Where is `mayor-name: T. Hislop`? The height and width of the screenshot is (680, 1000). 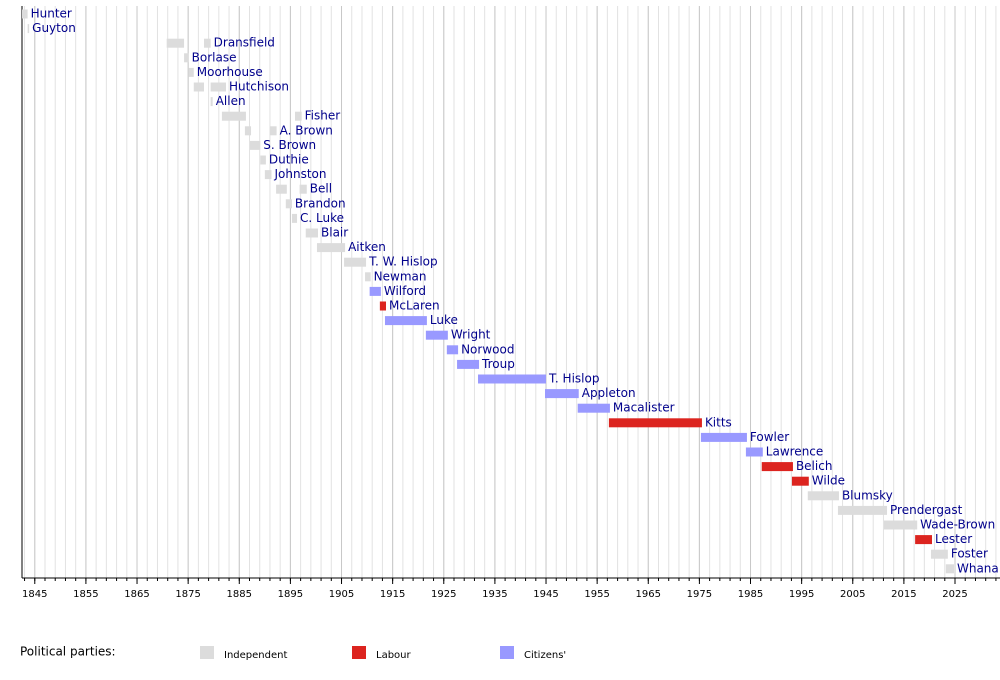
mayor-name: T. Hislop is located at coordinates (573, 379).